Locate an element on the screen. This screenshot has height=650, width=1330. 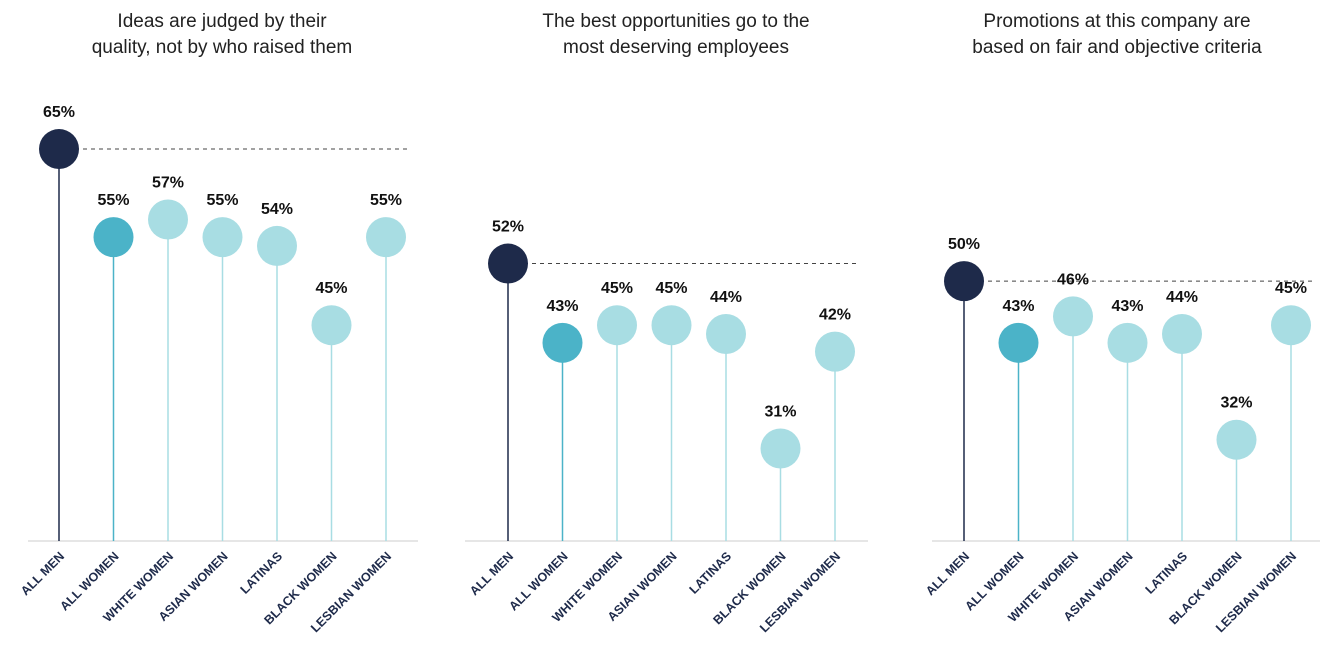
chart-title: quality, not by who raised them is located at coordinates (222, 47).